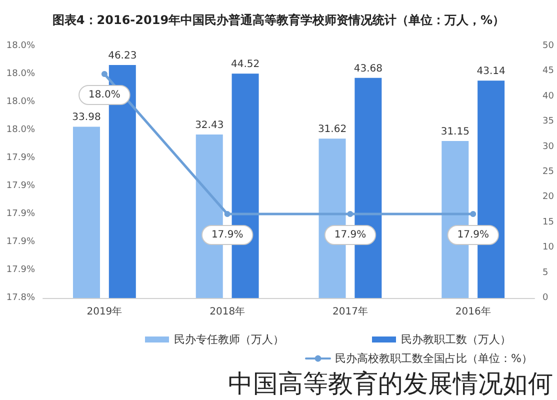  Describe the element at coordinates (548, 71) in the screenshot. I see `y2-tick-label: 45` at that location.